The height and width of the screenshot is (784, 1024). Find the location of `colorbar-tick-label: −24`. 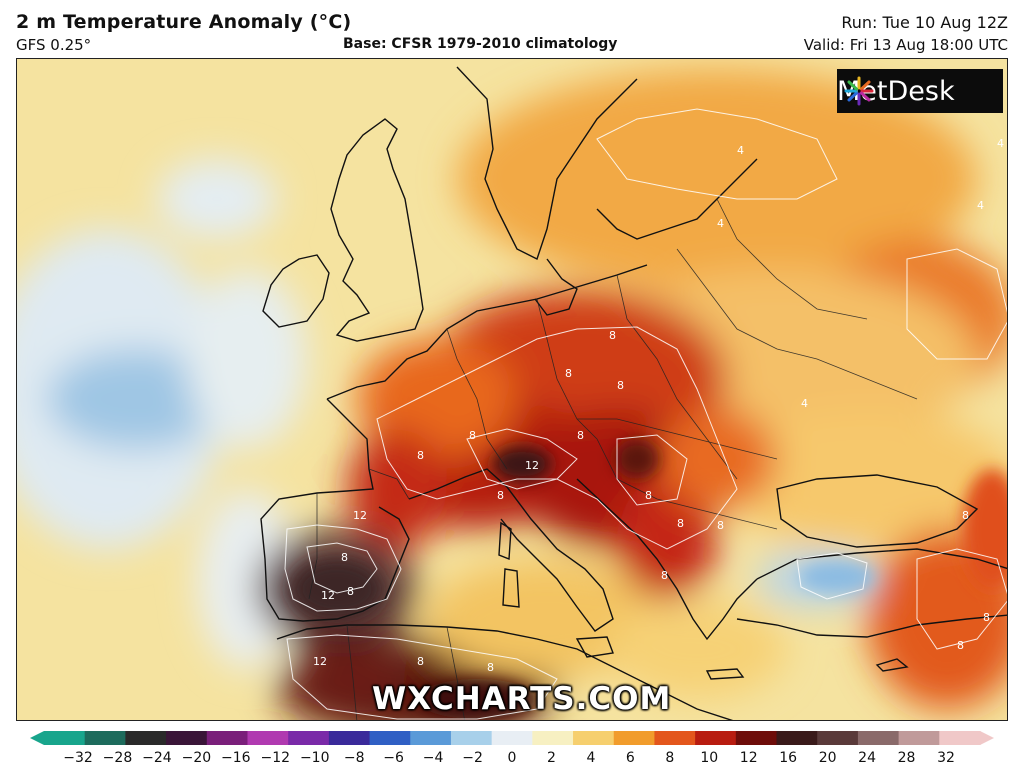

colorbar-tick-label: −24 is located at coordinates (157, 758).